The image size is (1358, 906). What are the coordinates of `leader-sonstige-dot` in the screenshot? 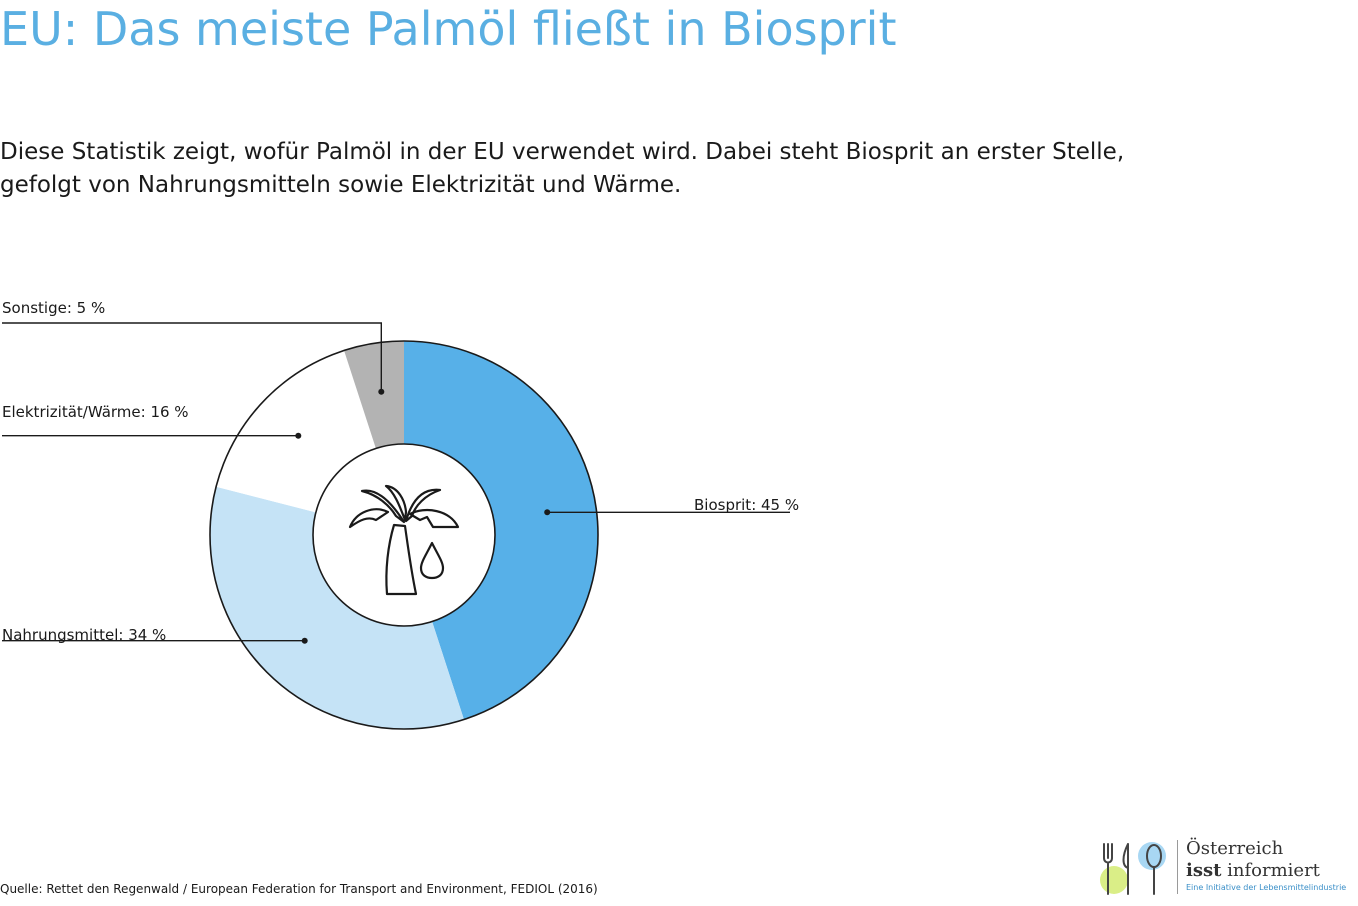 It's located at (381, 391).